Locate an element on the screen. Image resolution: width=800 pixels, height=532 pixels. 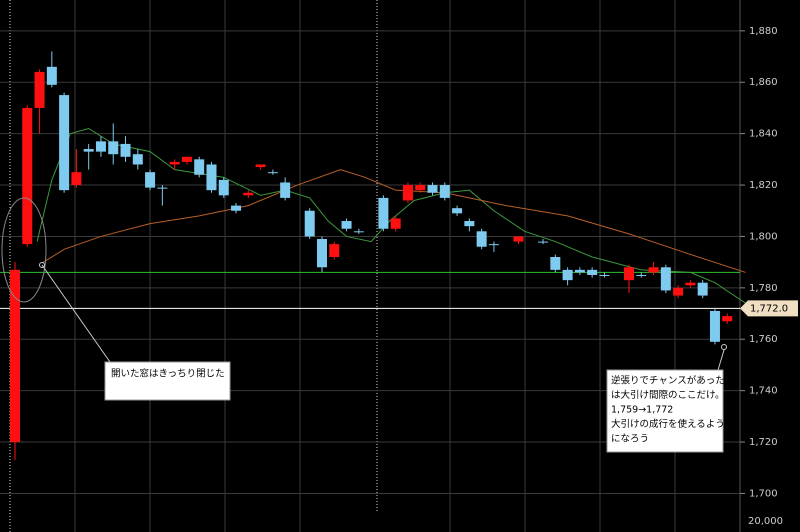
volume-axis-label: 20,000 is located at coordinates (765, 521).